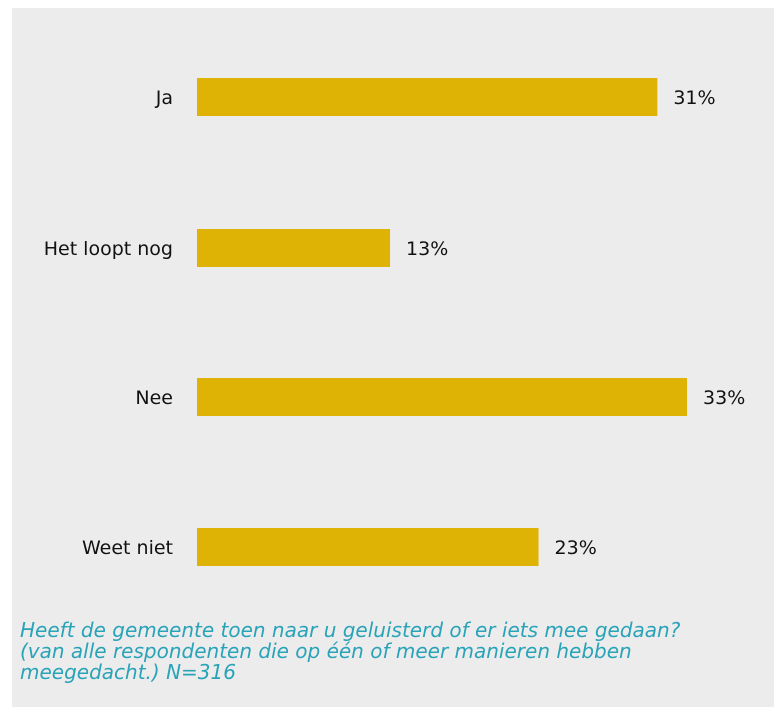  What do you see at coordinates (154, 398) in the screenshot?
I see `category-label: Nee` at bounding box center [154, 398].